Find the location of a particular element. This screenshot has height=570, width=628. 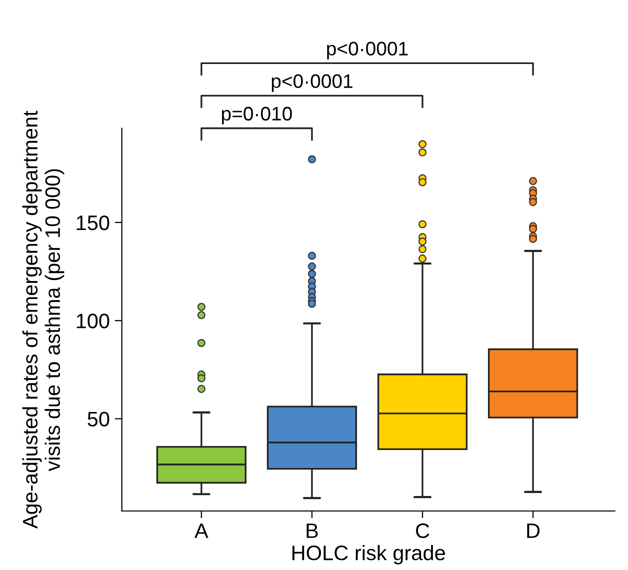

text: p=0·010 is located at coordinates (257, 115).